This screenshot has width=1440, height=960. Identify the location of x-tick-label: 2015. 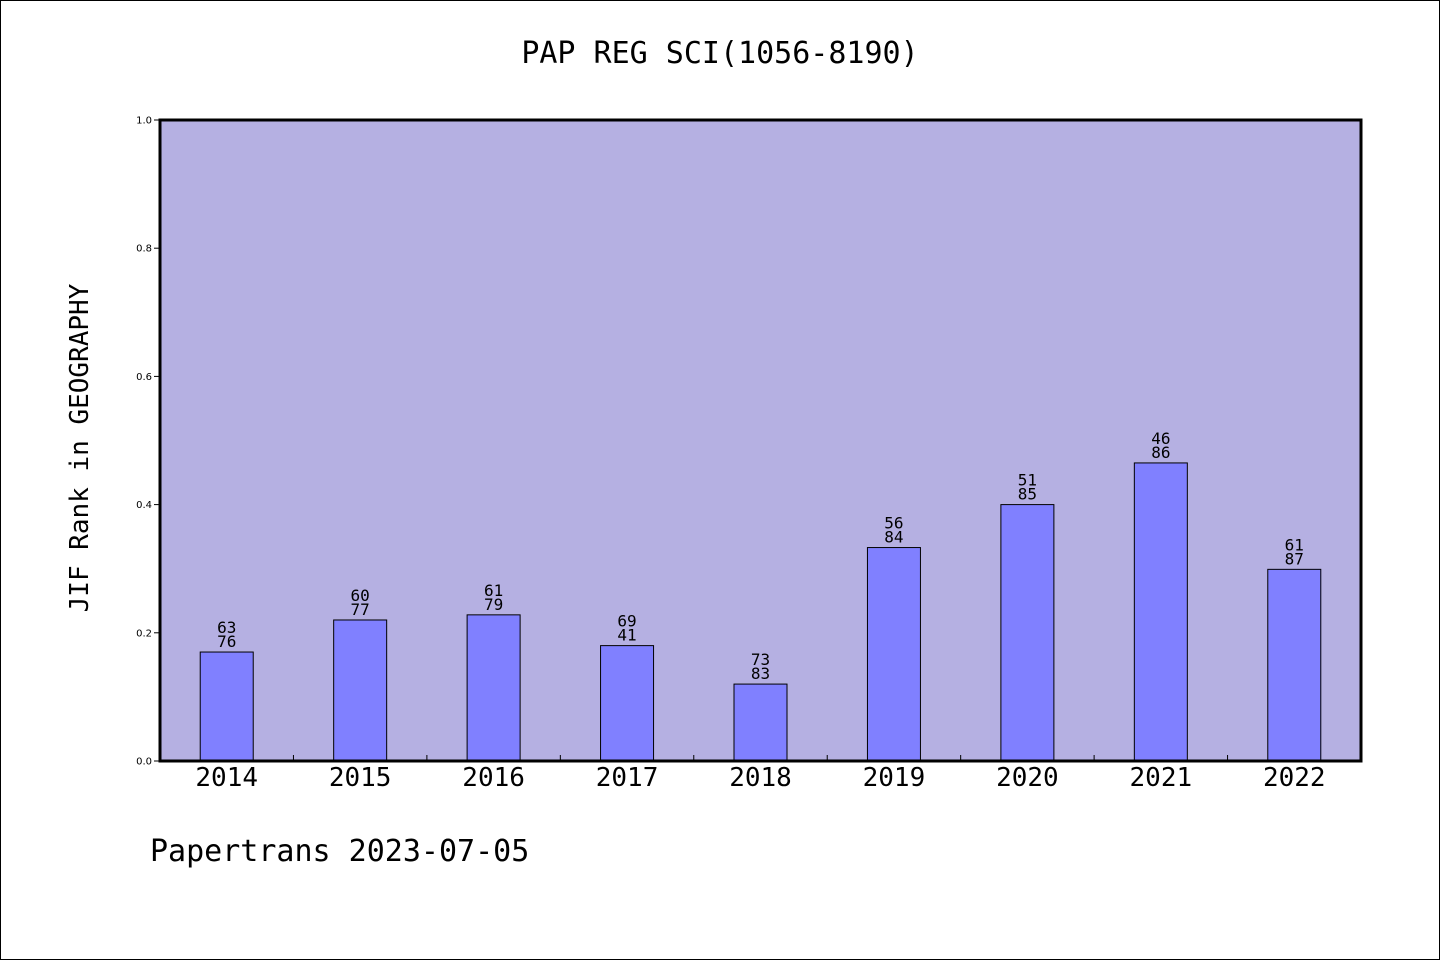
(360, 778).